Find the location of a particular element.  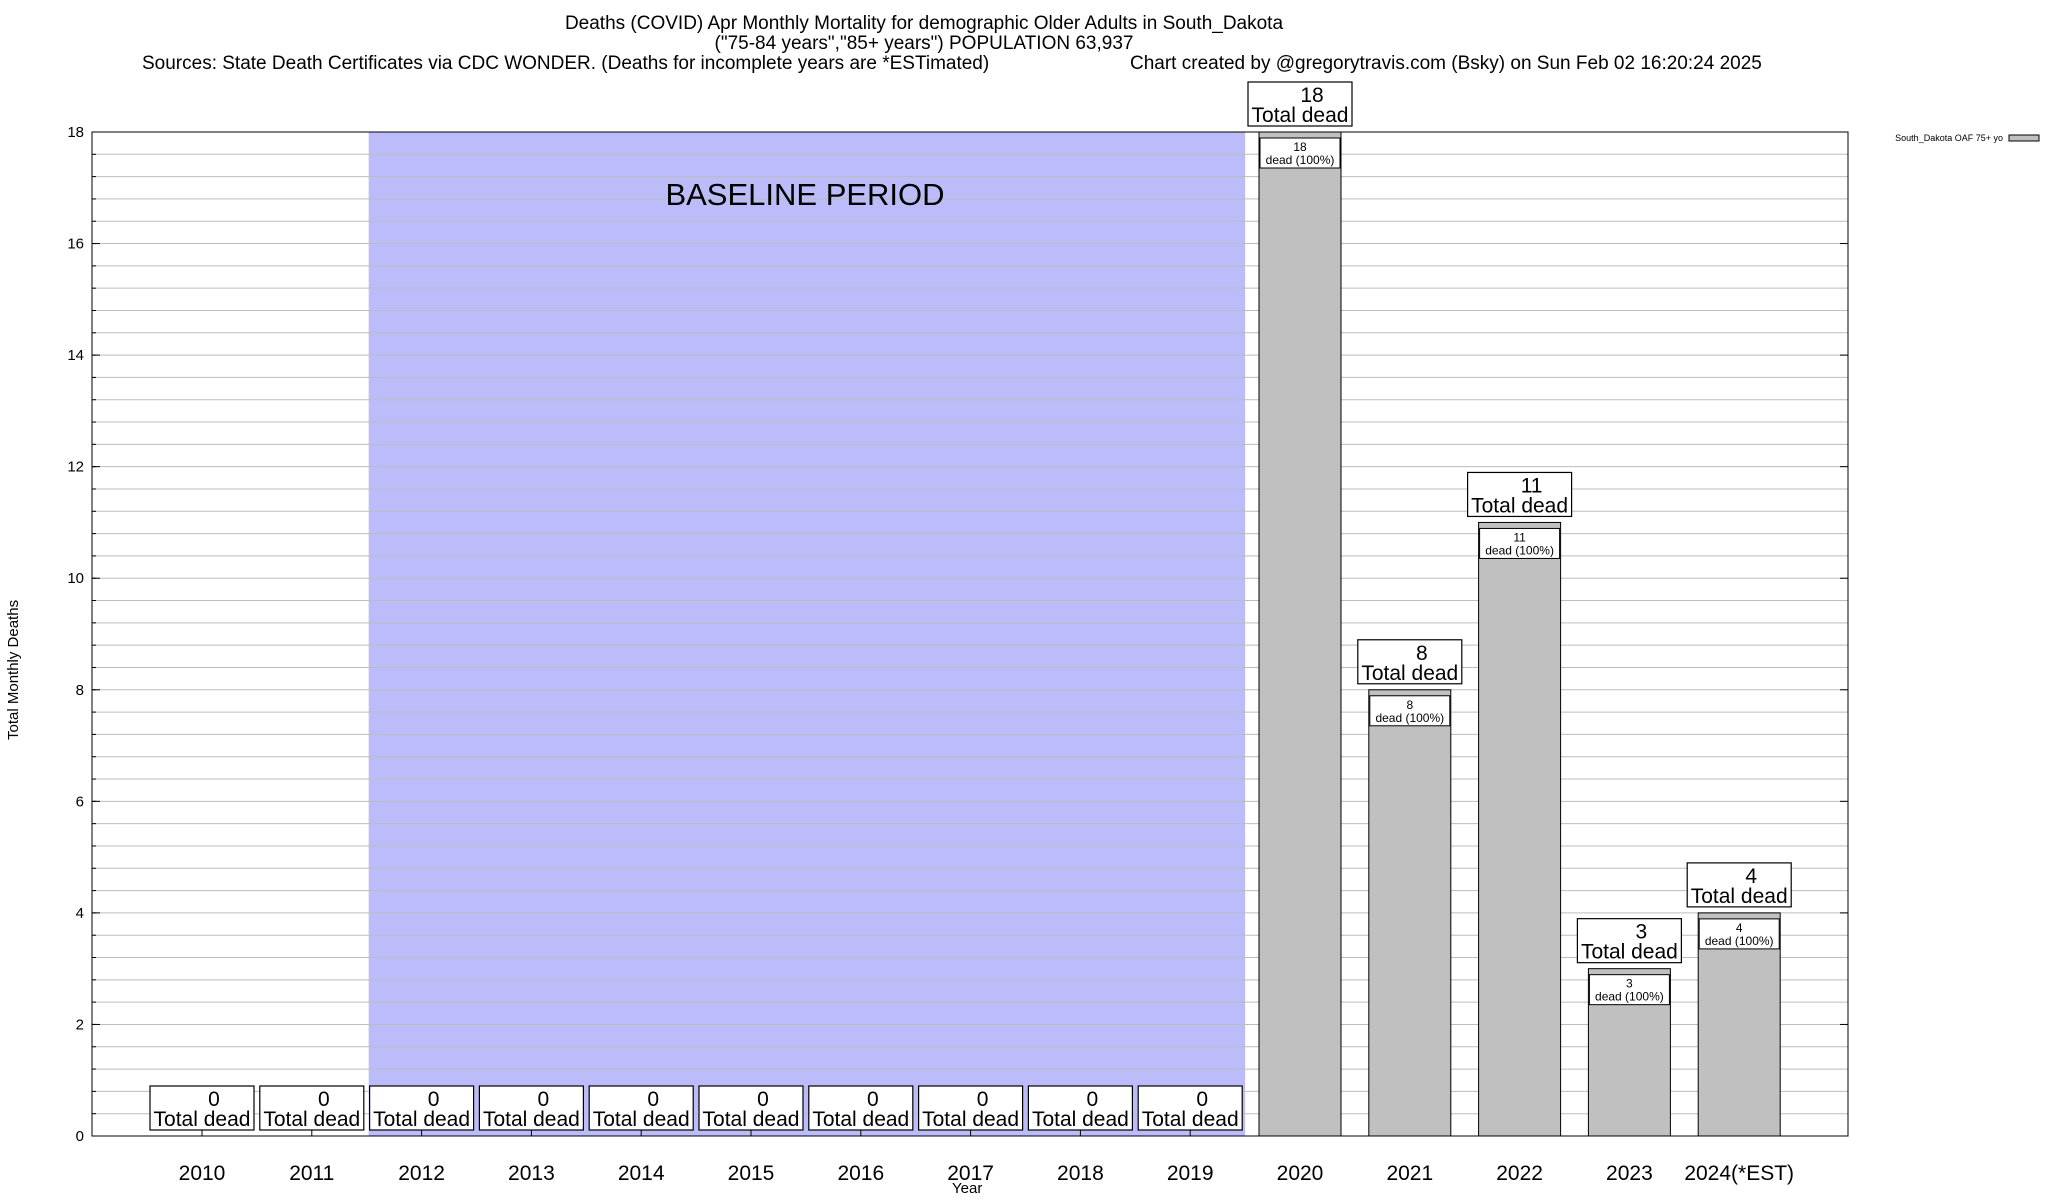

y-tick-label: 0 is located at coordinates (80, 1136).